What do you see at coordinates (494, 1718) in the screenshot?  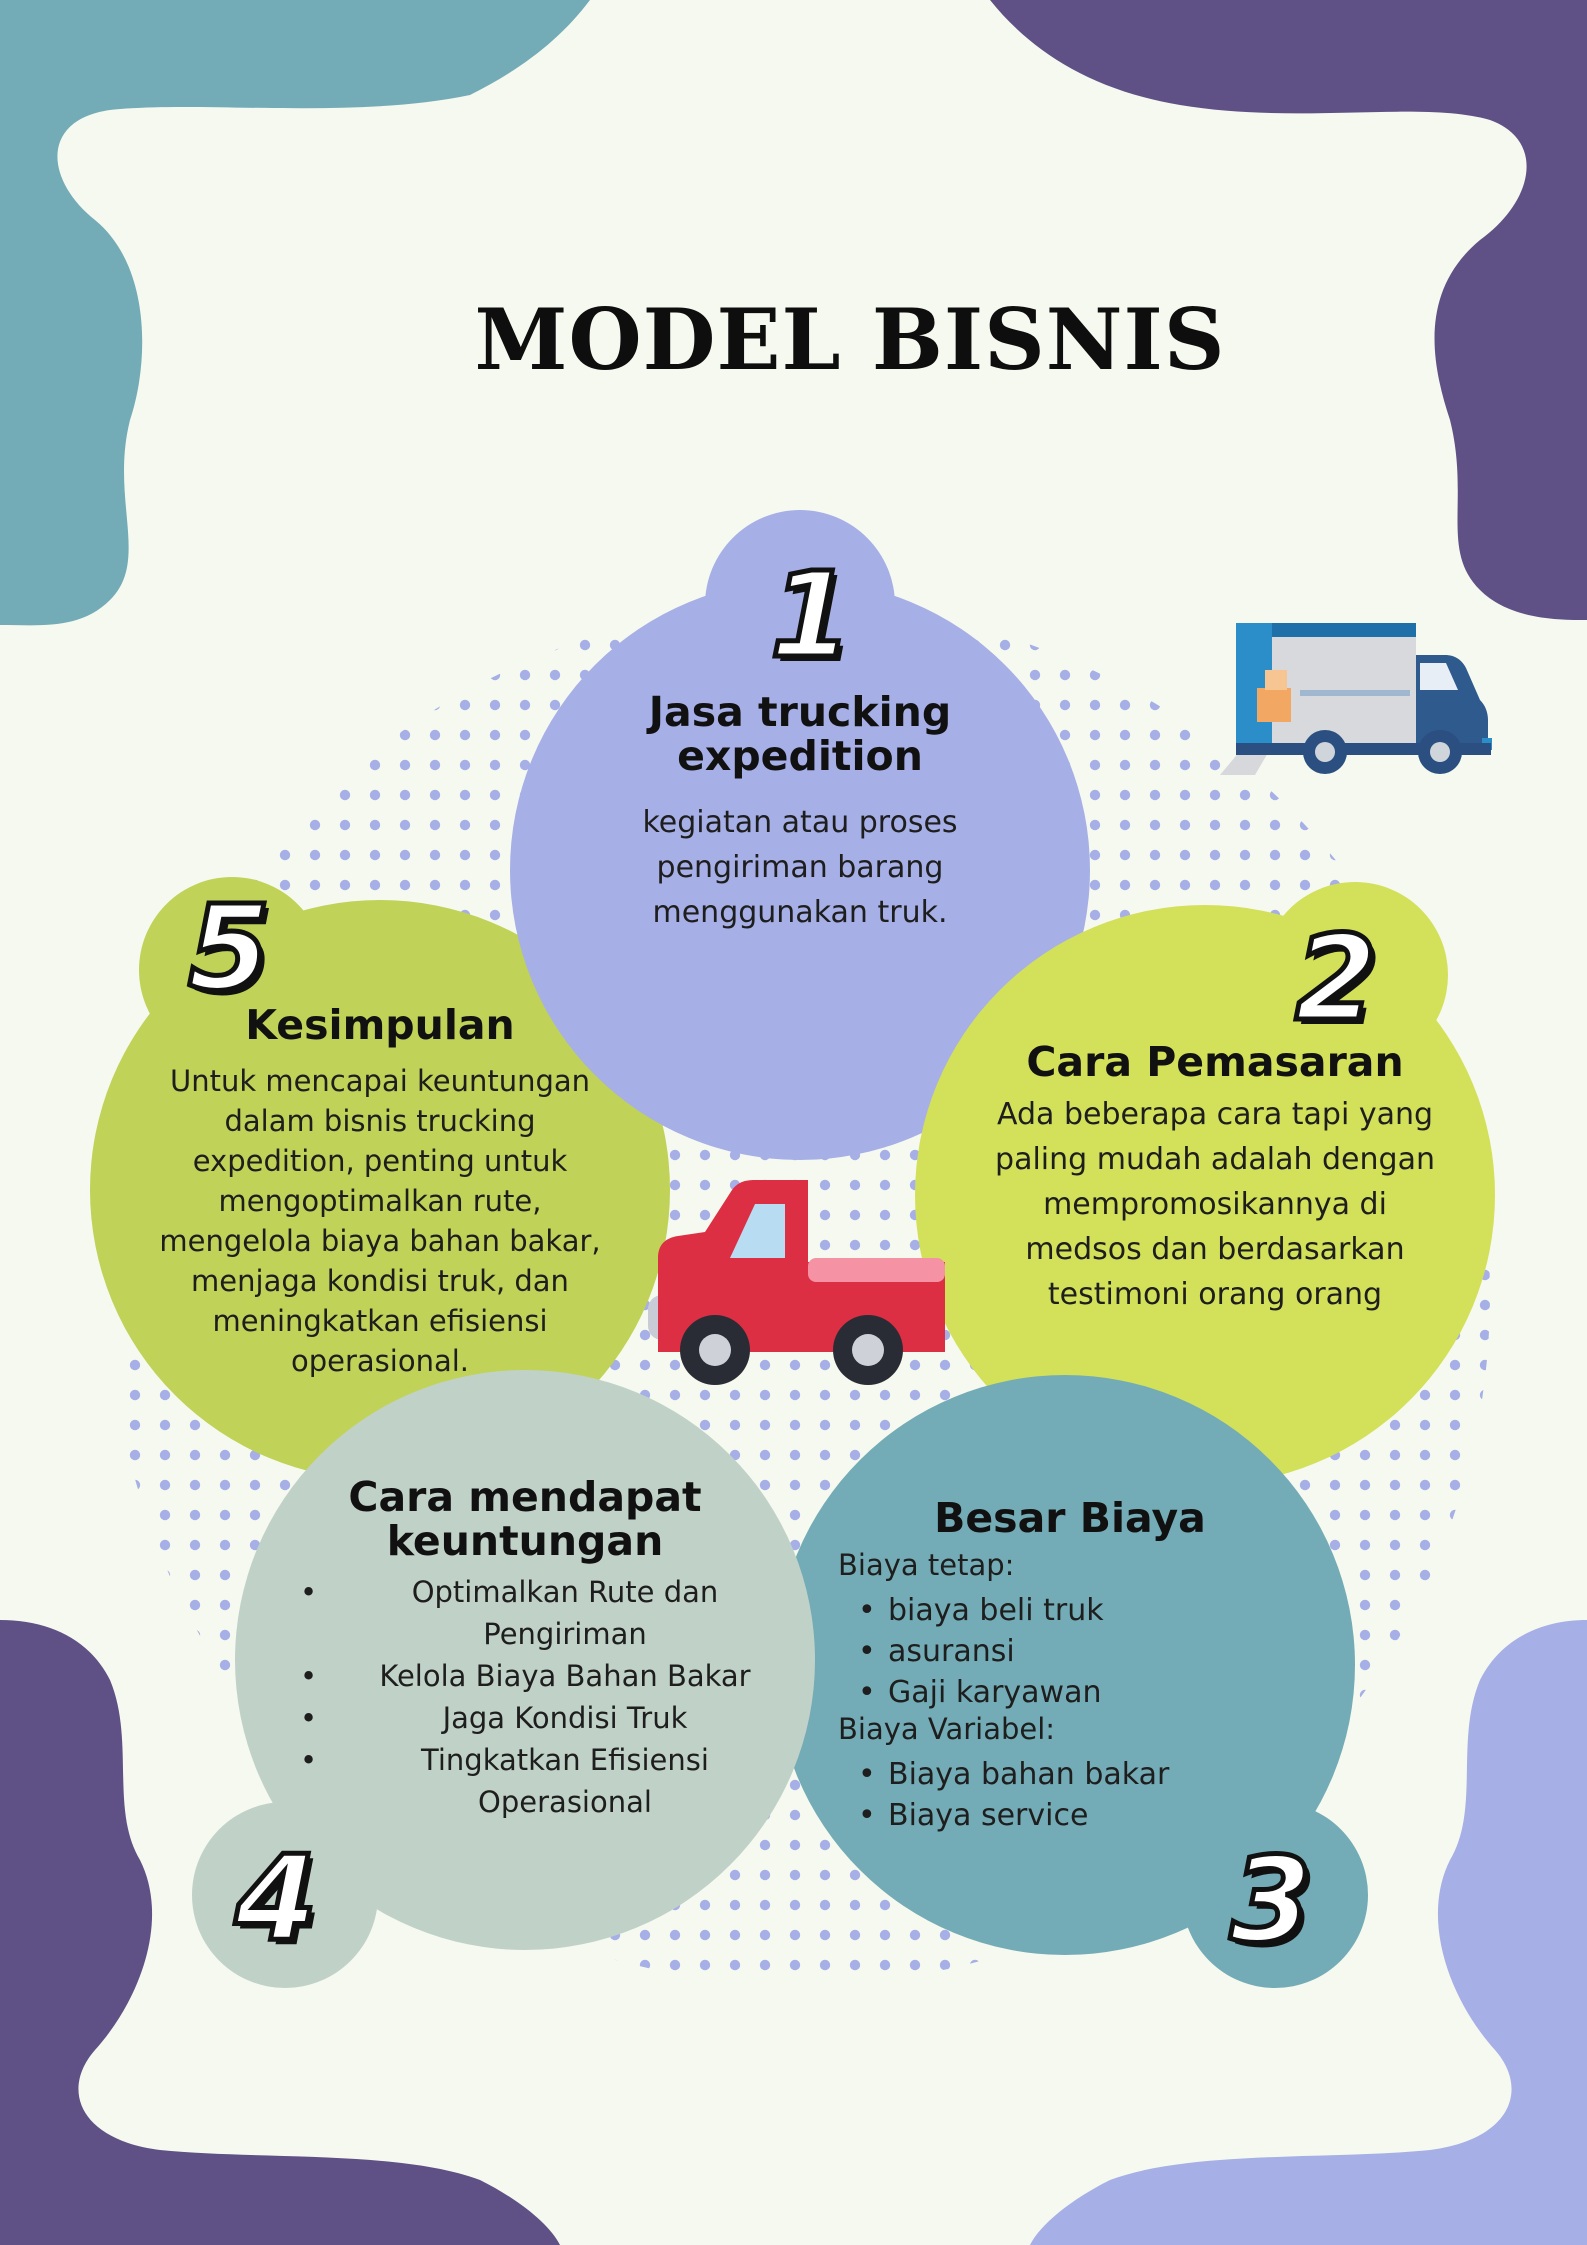 I see `list-item: • Jaga Kondisi Truk` at bounding box center [494, 1718].